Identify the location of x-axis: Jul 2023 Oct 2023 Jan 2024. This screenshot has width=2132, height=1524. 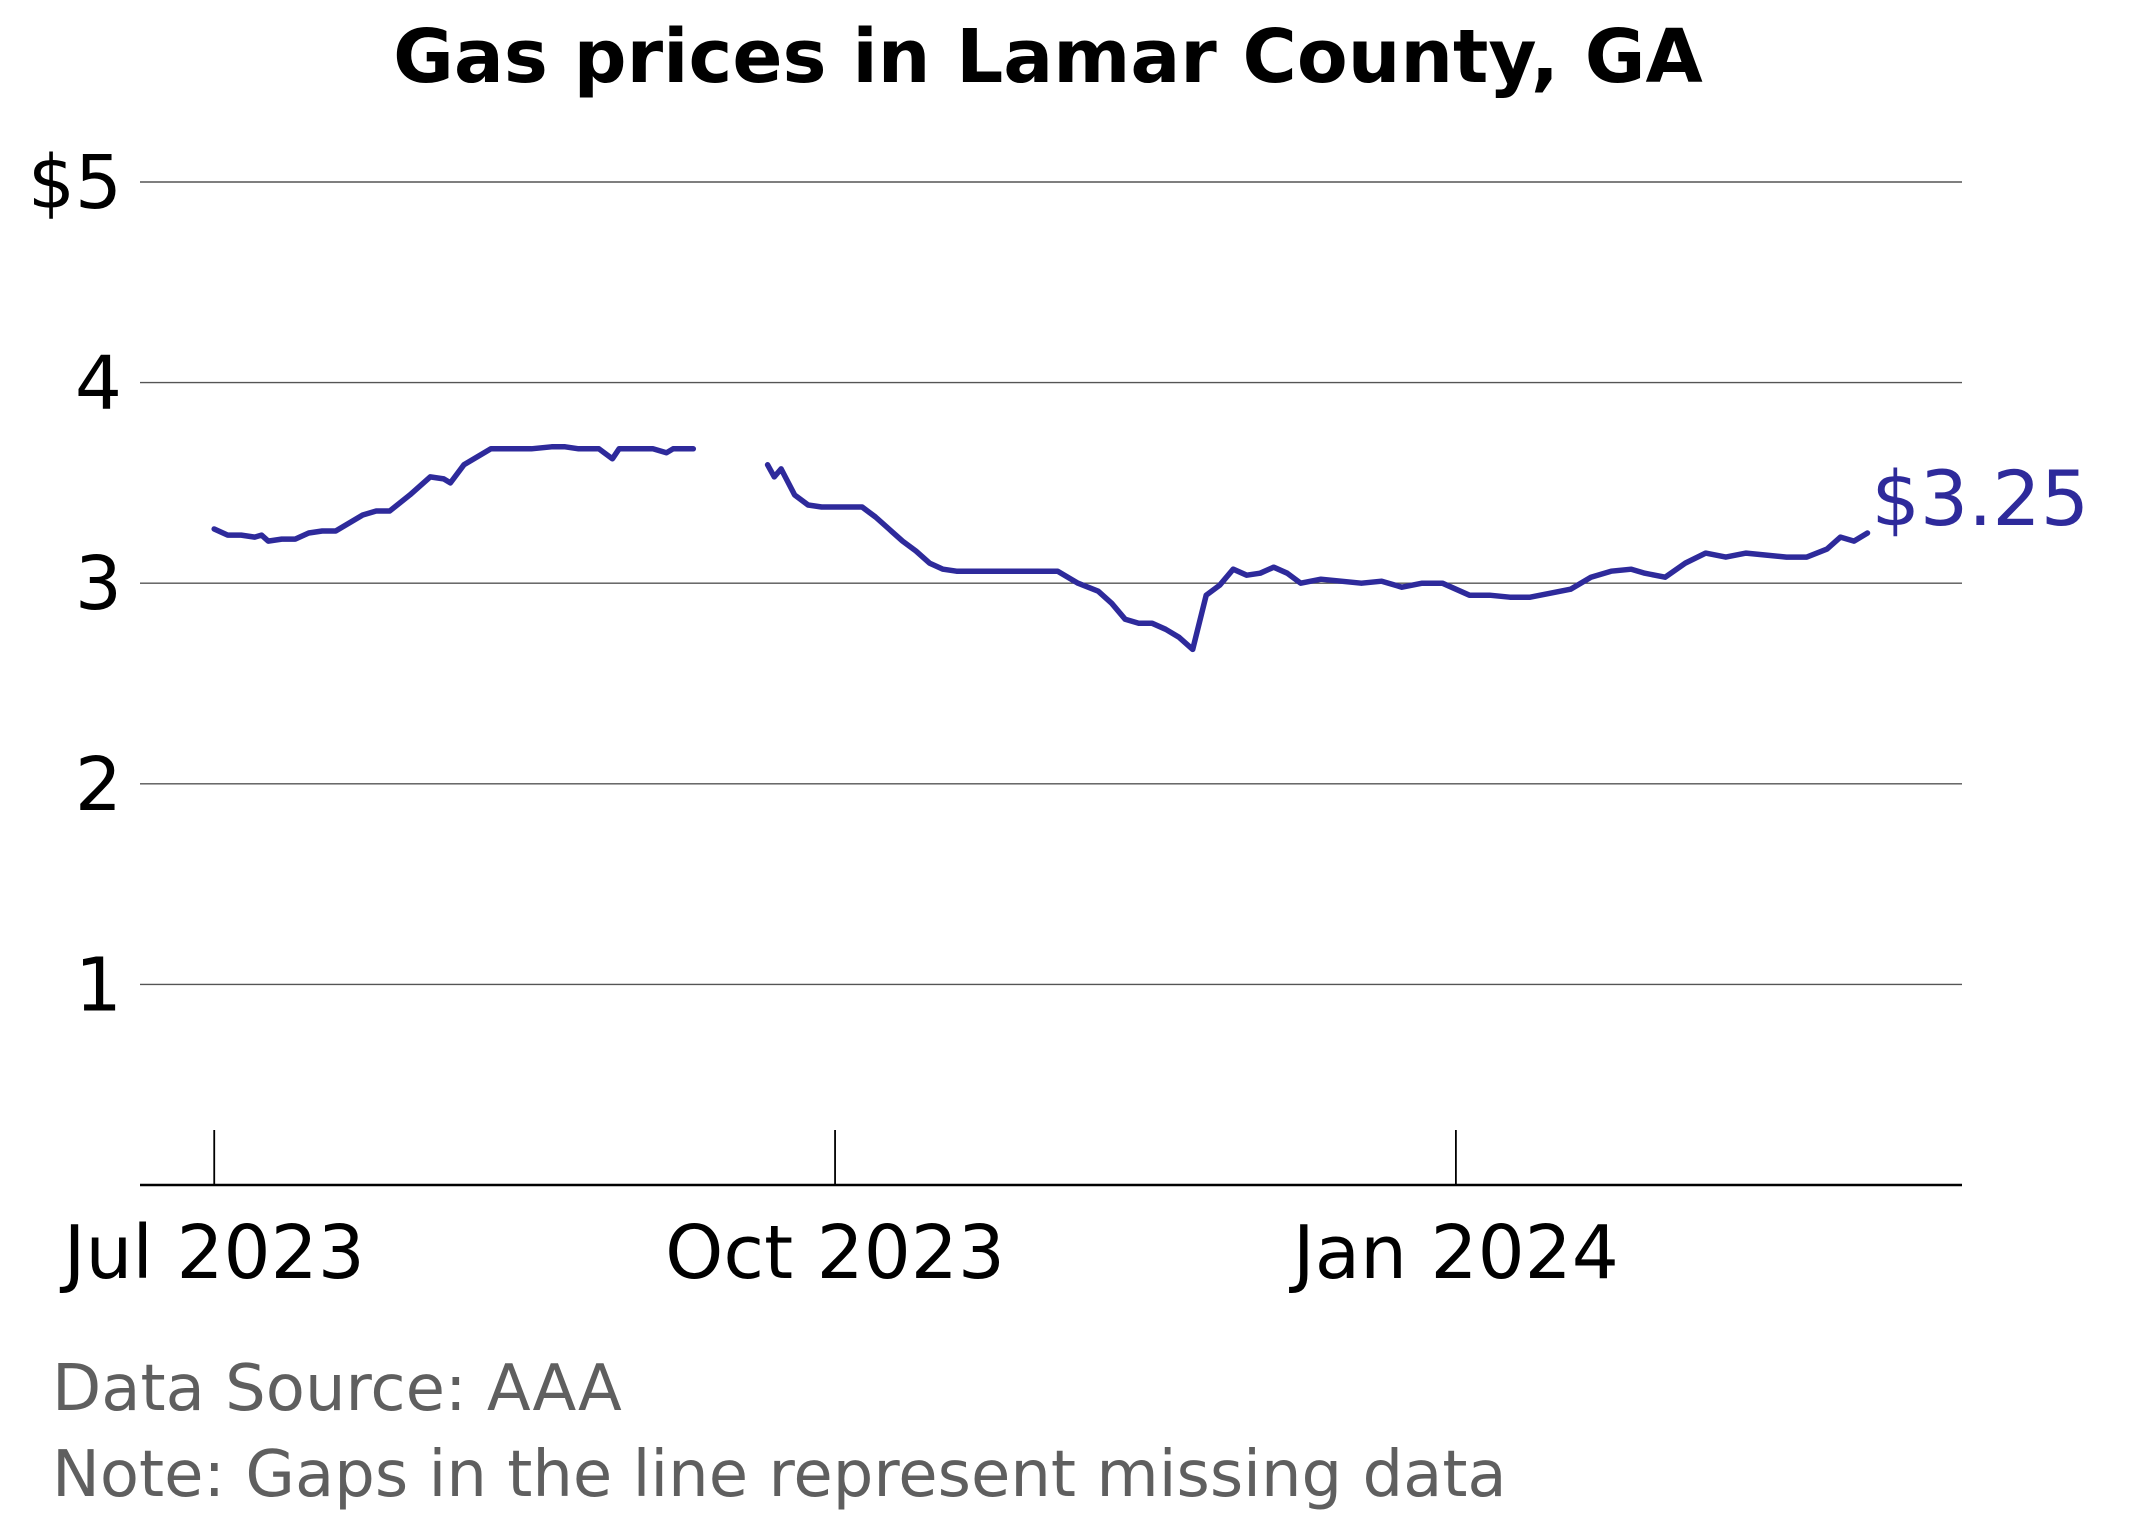
(1011, 1213).